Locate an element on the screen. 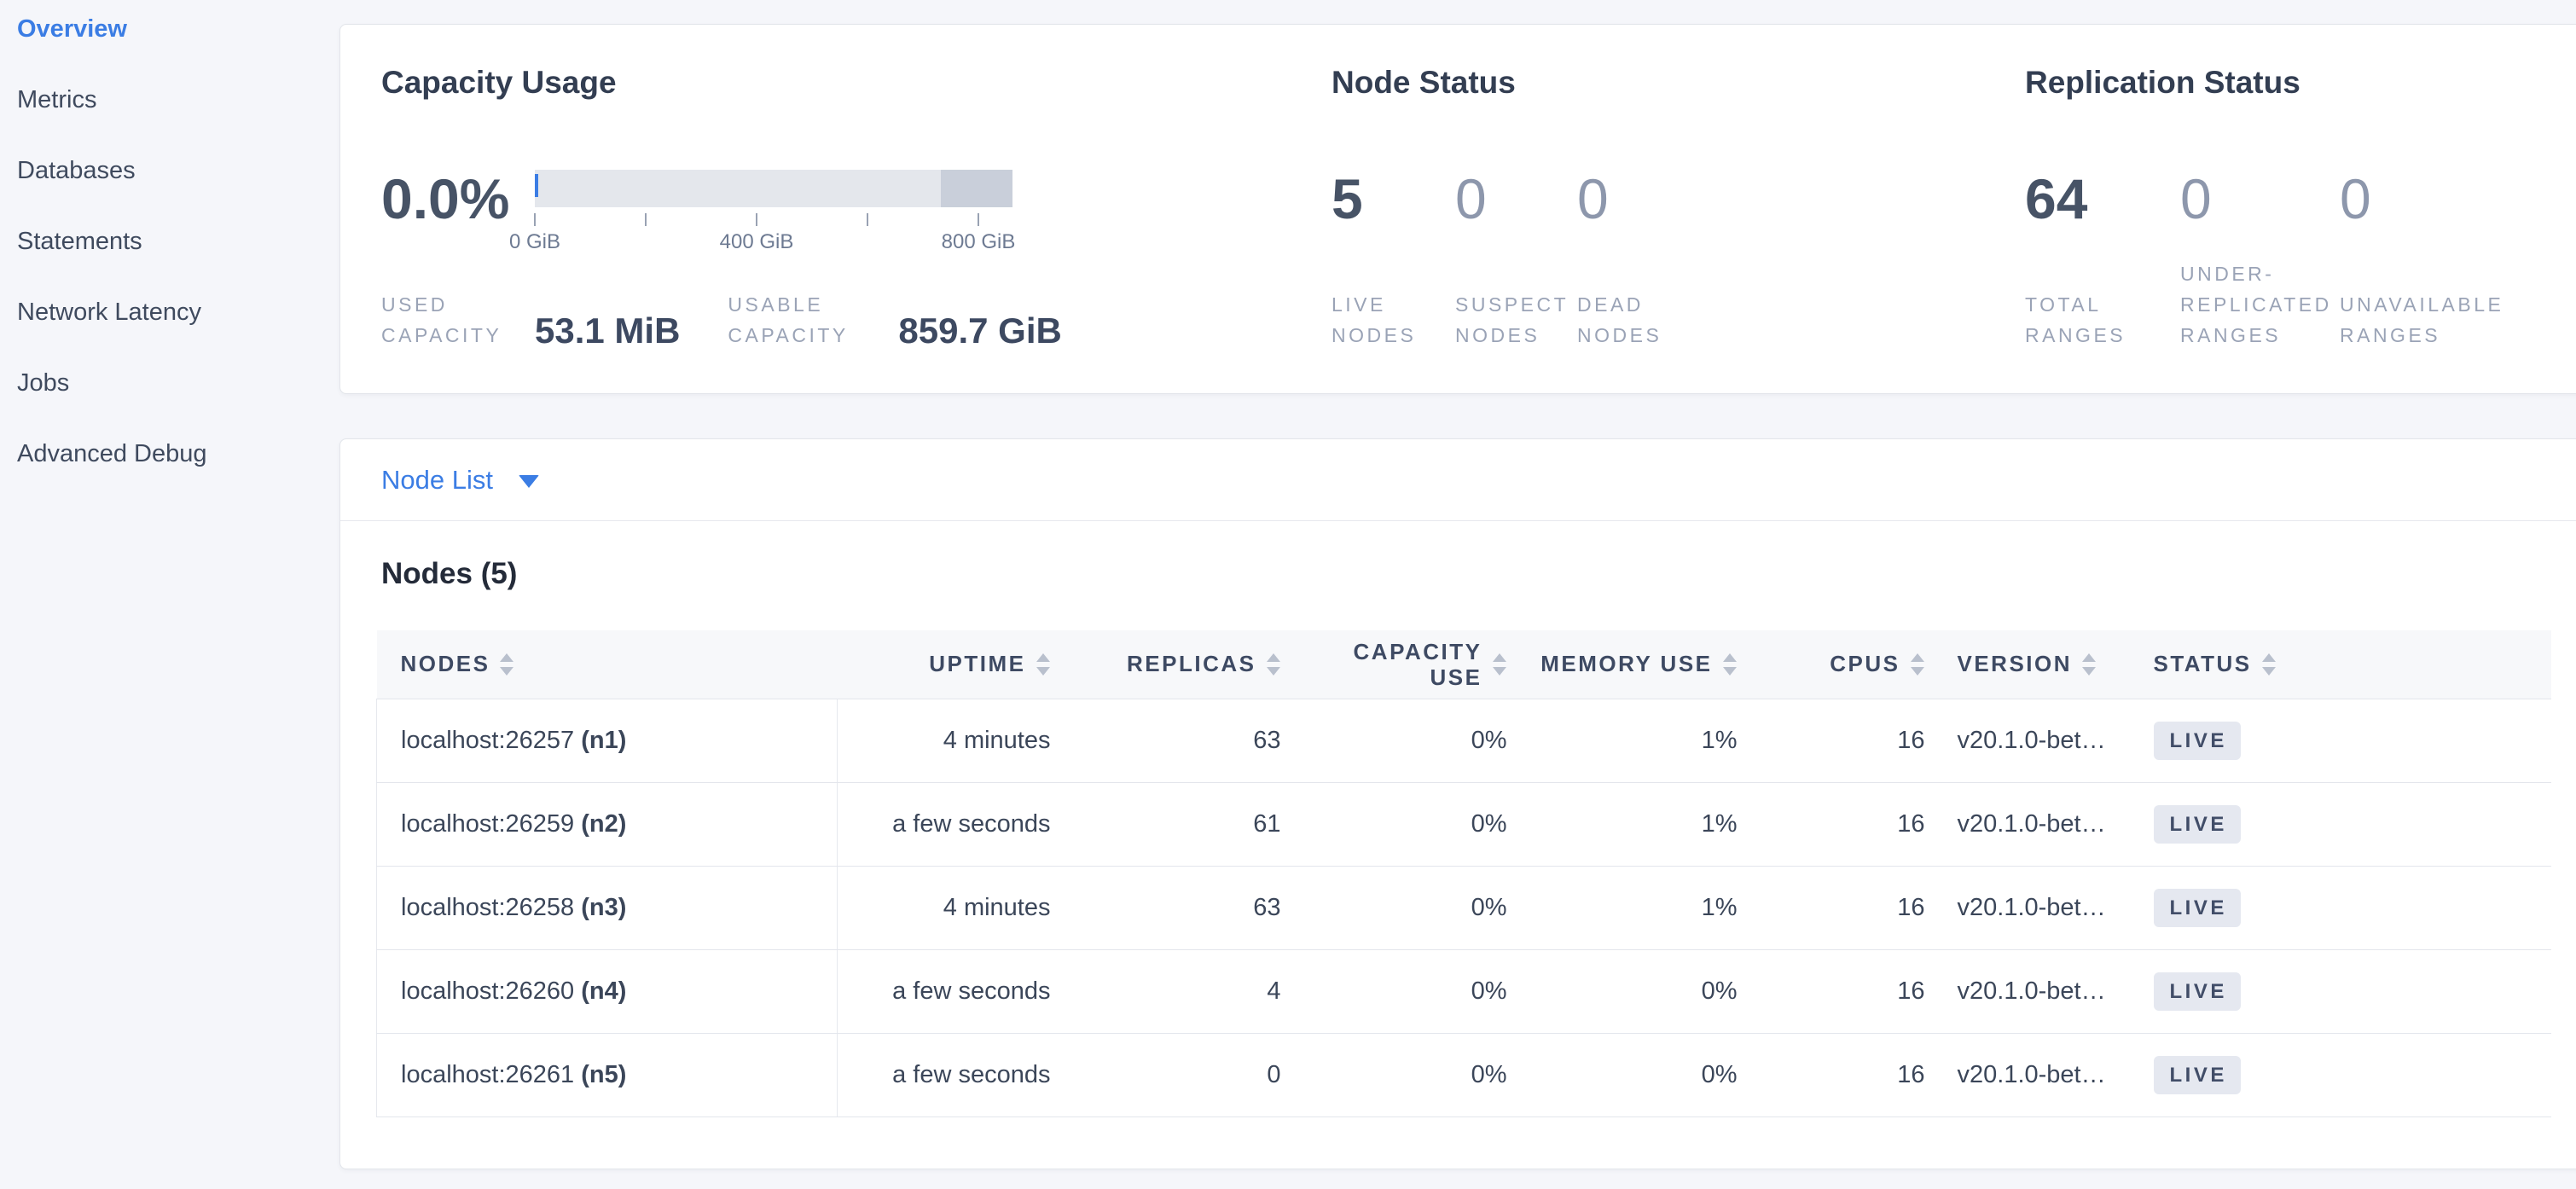  live-nodes-label: LIVE NODES is located at coordinates (1374, 319).